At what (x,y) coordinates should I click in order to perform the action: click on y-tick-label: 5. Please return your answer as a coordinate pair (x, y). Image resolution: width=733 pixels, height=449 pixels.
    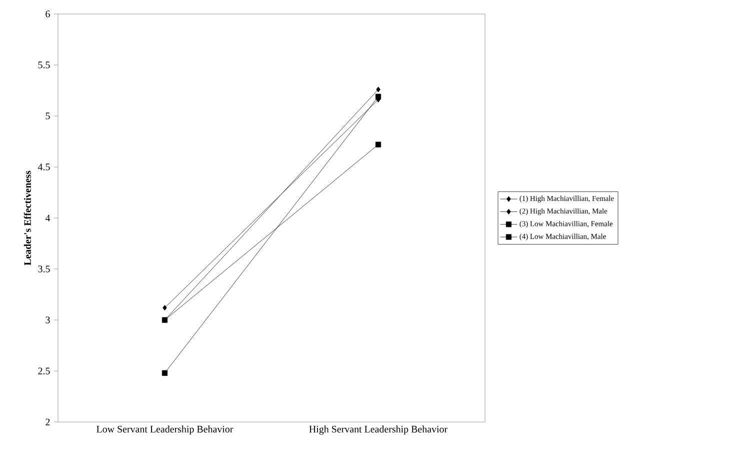
    Looking at the image, I should click on (48, 116).